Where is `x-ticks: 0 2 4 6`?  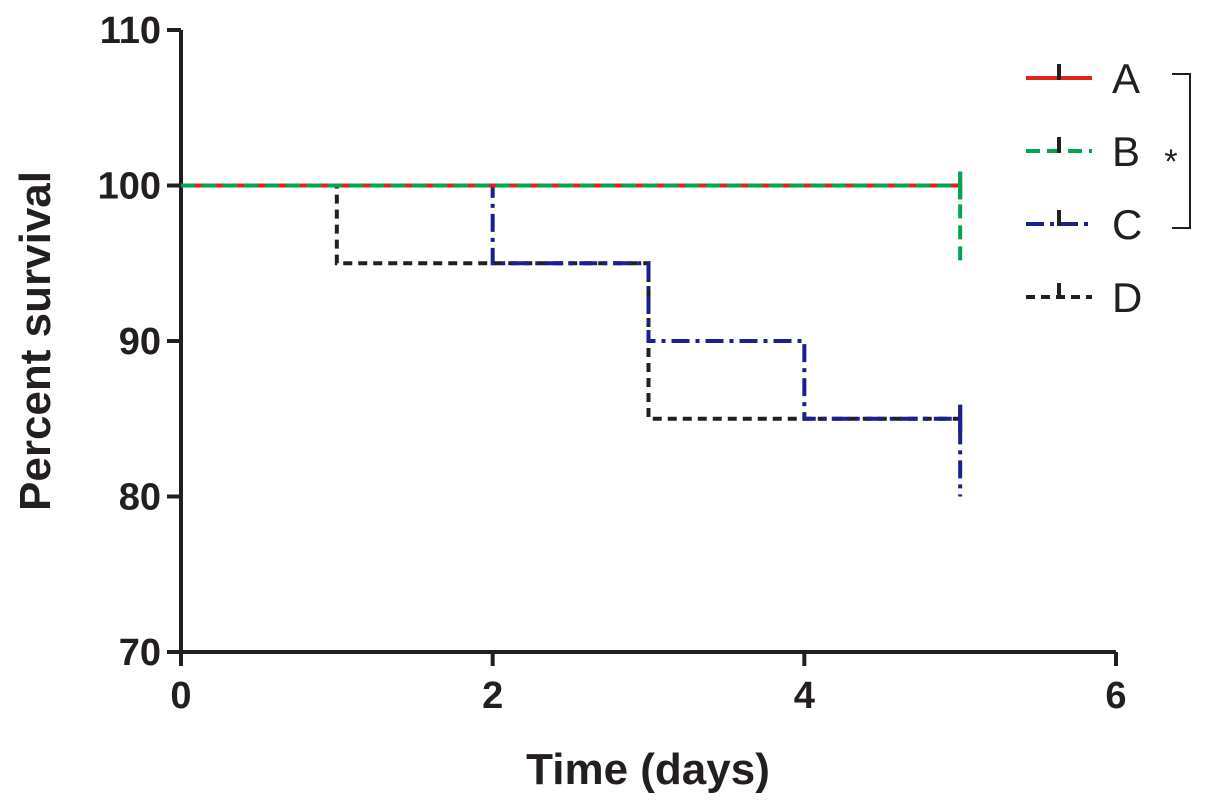 x-ticks: 0 2 4 6 is located at coordinates (648, 684).